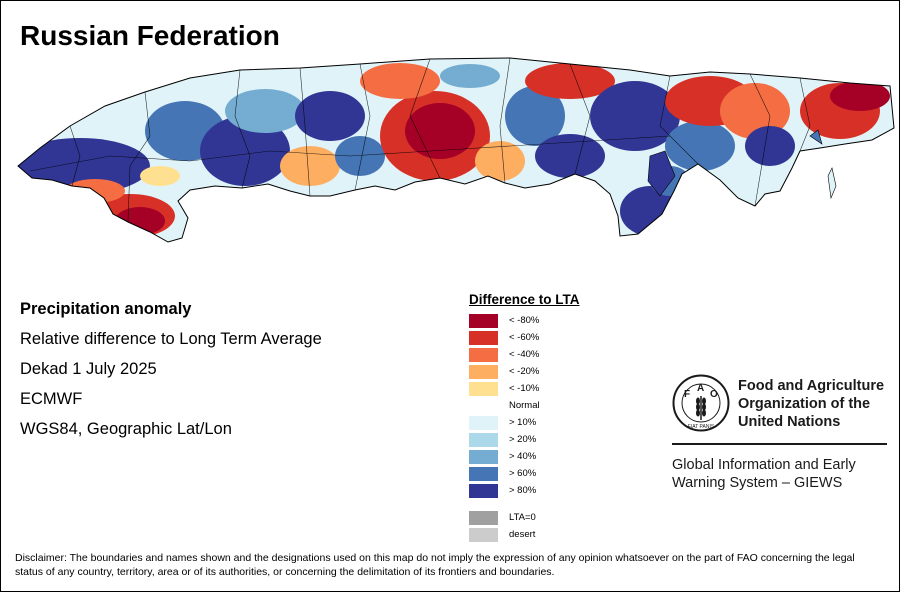 This screenshot has width=900, height=592. Describe the element at coordinates (171, 339) in the screenshot. I see `variable-description: Relative difference to Long Term Average` at that location.